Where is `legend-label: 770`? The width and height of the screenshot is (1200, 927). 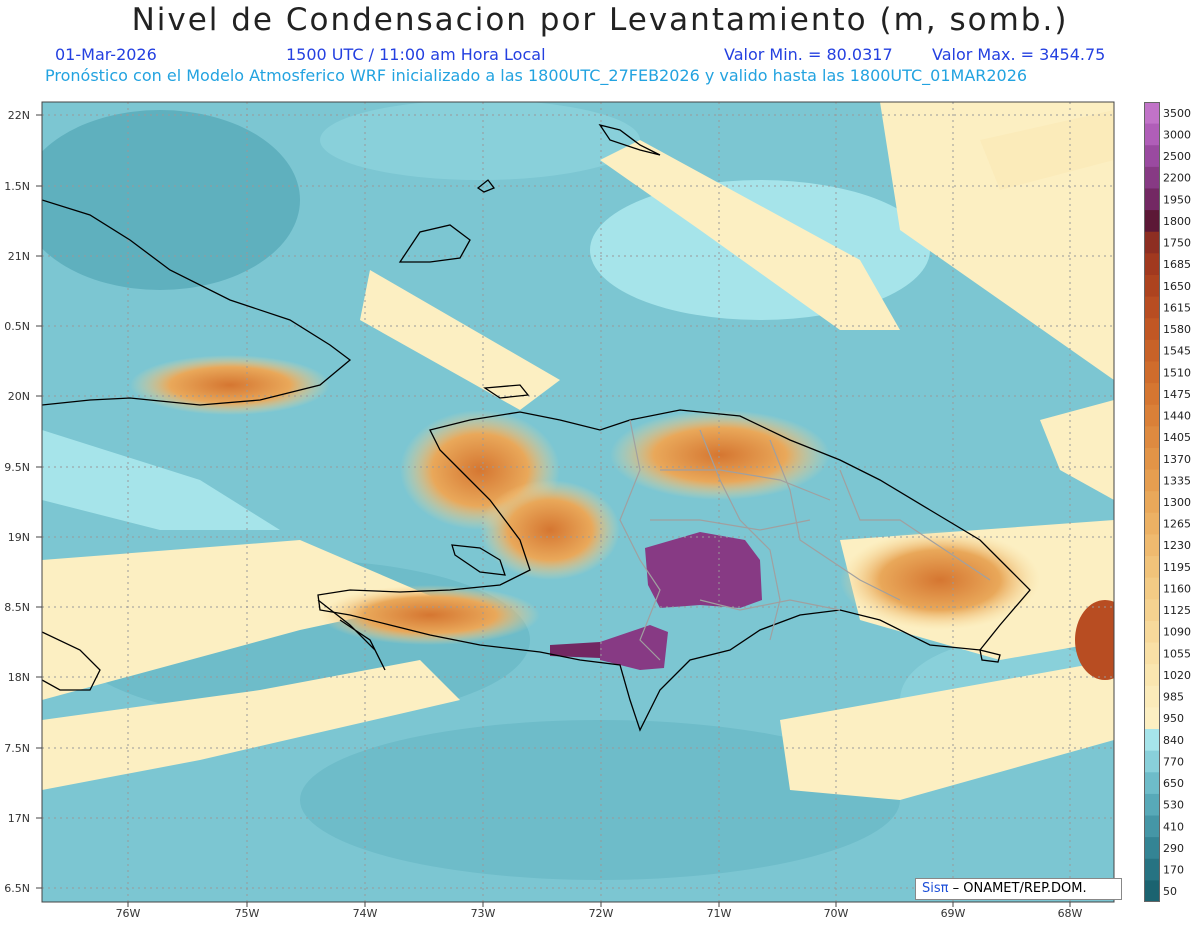 legend-label: 770 is located at coordinates (1173, 761).